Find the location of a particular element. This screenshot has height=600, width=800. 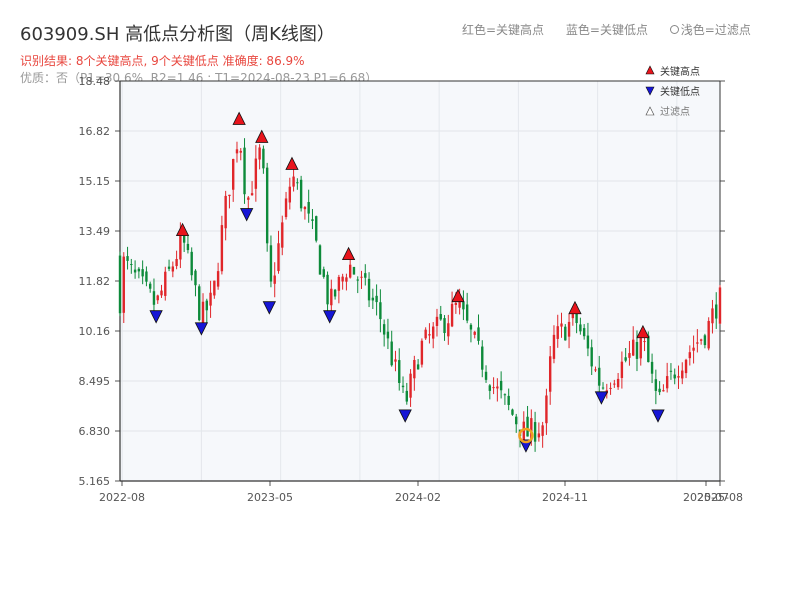

x-tick-label: 2025-08 is located at coordinates (720, 497).